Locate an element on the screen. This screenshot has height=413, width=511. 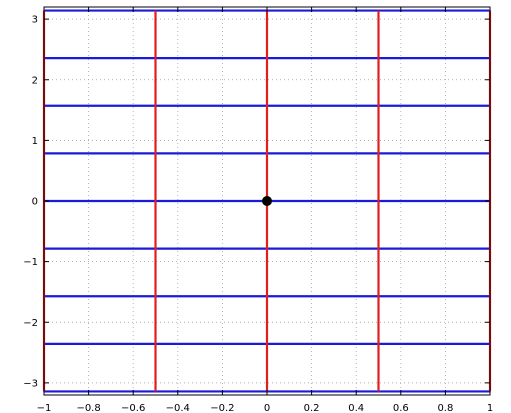
y-tick-label: −2 is located at coordinates (30, 323).